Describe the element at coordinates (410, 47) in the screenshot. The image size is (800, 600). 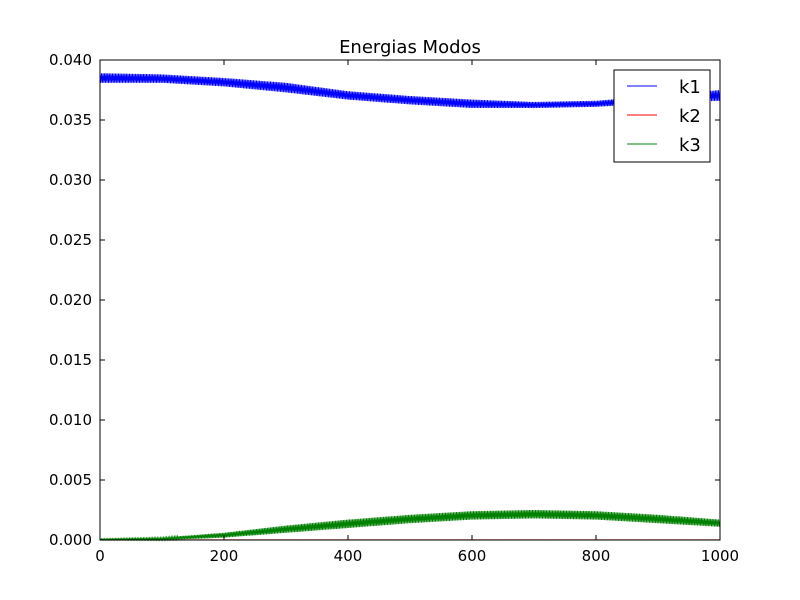
I see `chart-title: Energias Modos` at that location.